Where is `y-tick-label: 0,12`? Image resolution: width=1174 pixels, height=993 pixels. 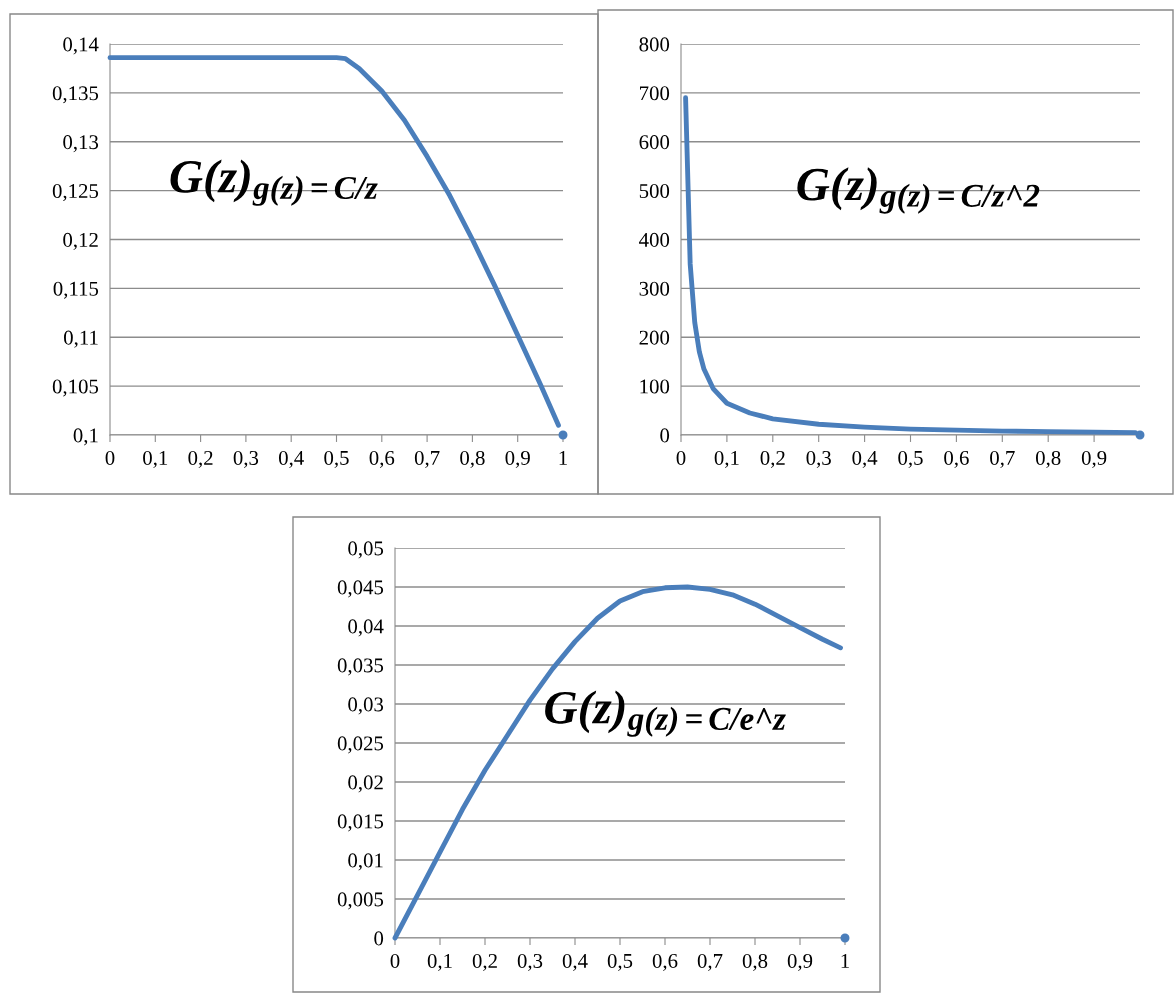 y-tick-label: 0,12 is located at coordinates (80, 241).